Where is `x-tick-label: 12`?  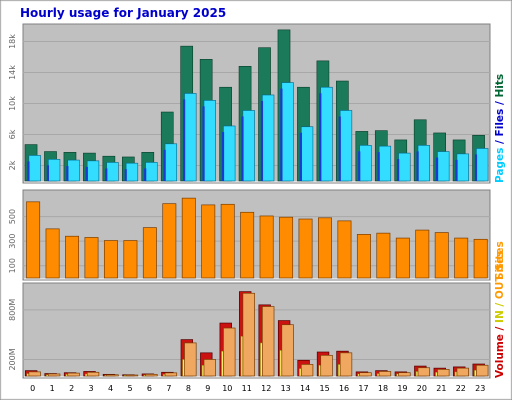 x-tick-label: 12 is located at coordinates (266, 388).